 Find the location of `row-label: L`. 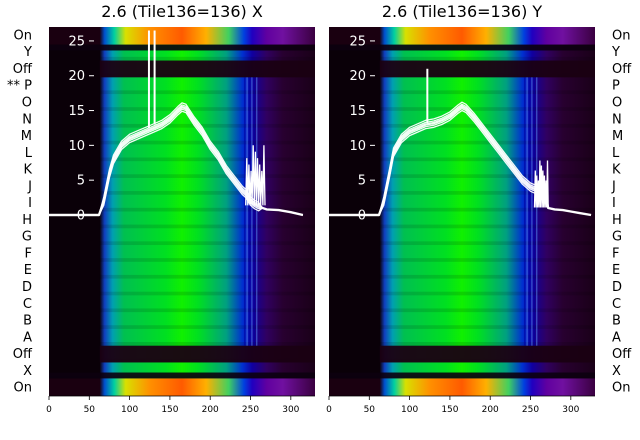

row-label: L is located at coordinates (616, 153).